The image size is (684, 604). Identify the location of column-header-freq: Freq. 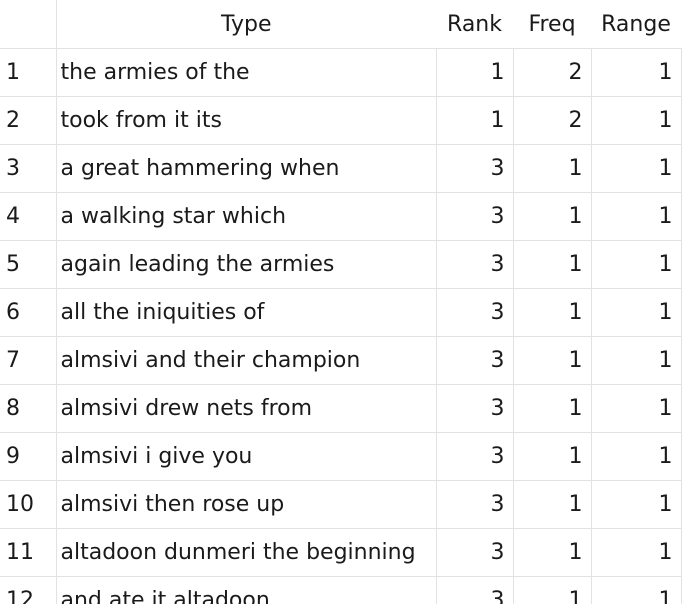
(552, 24).